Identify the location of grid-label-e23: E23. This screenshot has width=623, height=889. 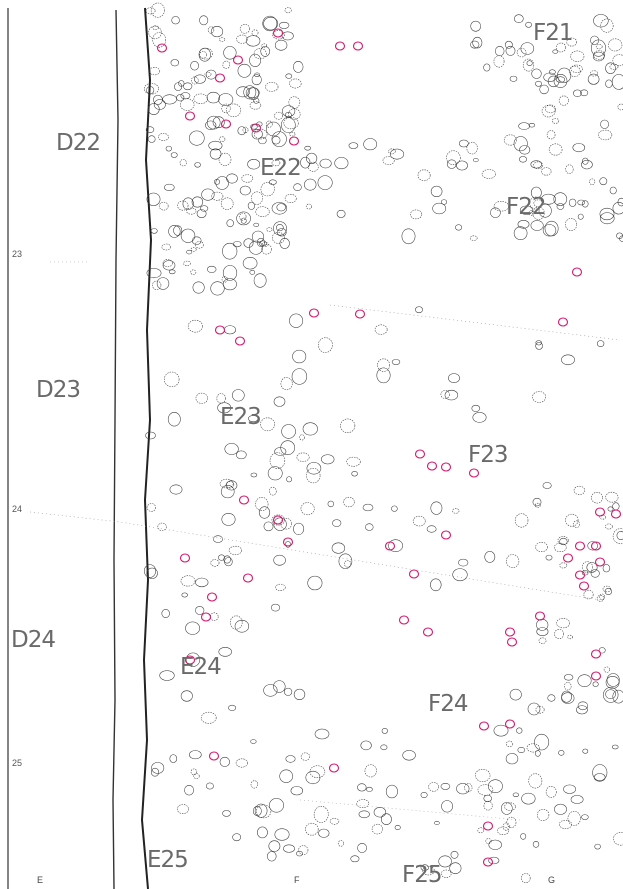
(241, 417).